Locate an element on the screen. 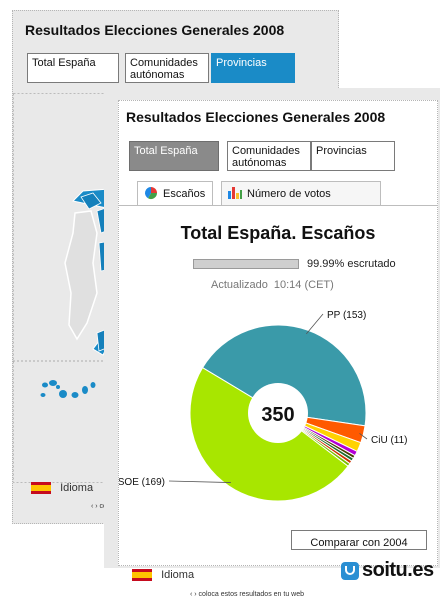  logo-text: soitu.es is located at coordinates (398, 570).